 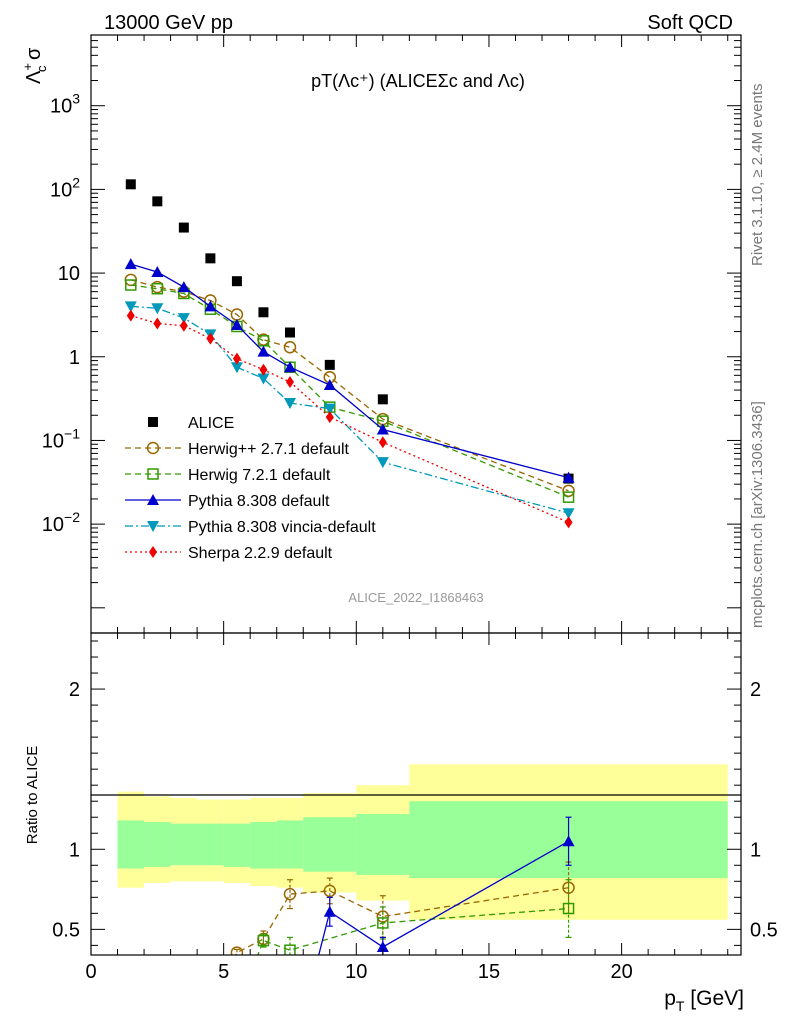 I want to click on header-energy: 13000 GeV pp, so click(x=168, y=23).